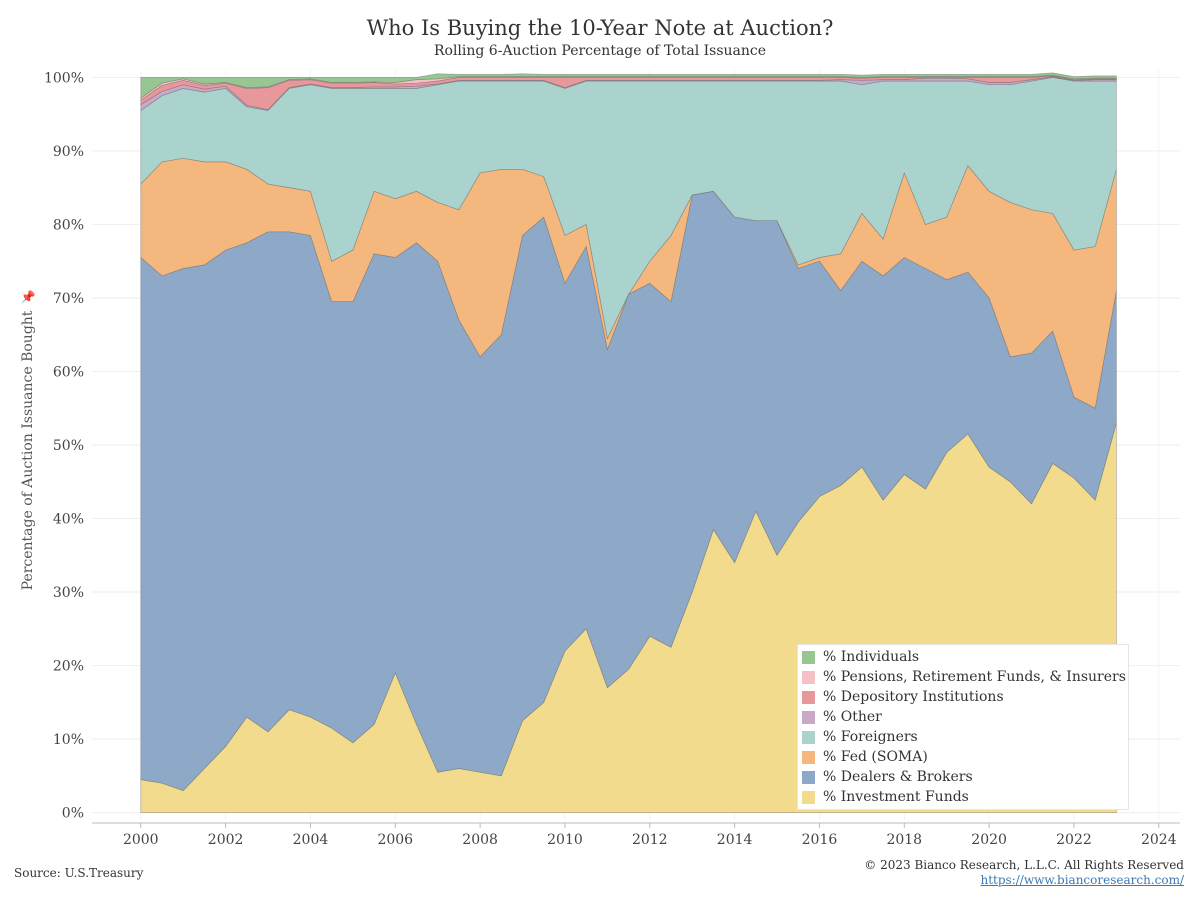  What do you see at coordinates (565, 840) in the screenshot?
I see `x-tick-label: 2010` at bounding box center [565, 840].